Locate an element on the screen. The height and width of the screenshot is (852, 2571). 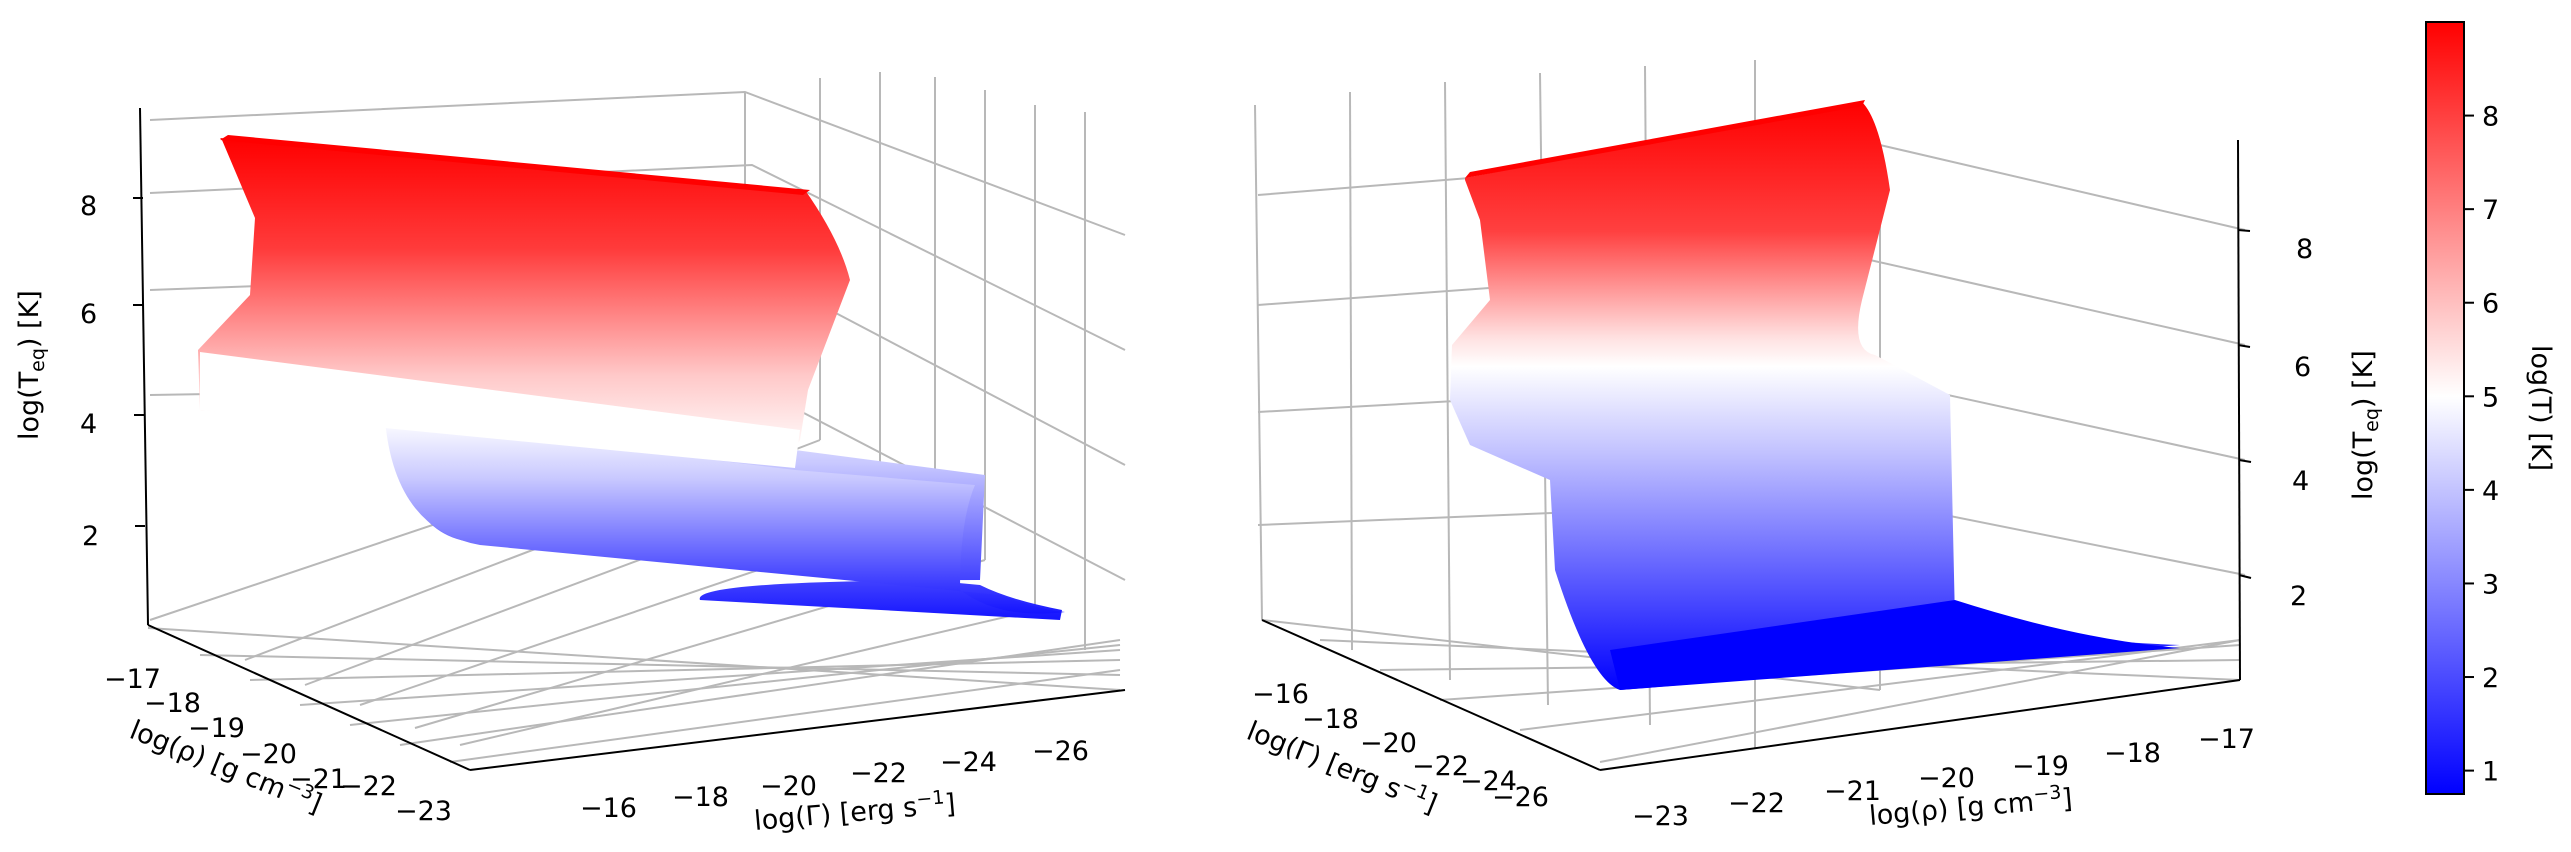
right-z-ticks: 8 6 4 2 is located at coordinates (2275, 420).